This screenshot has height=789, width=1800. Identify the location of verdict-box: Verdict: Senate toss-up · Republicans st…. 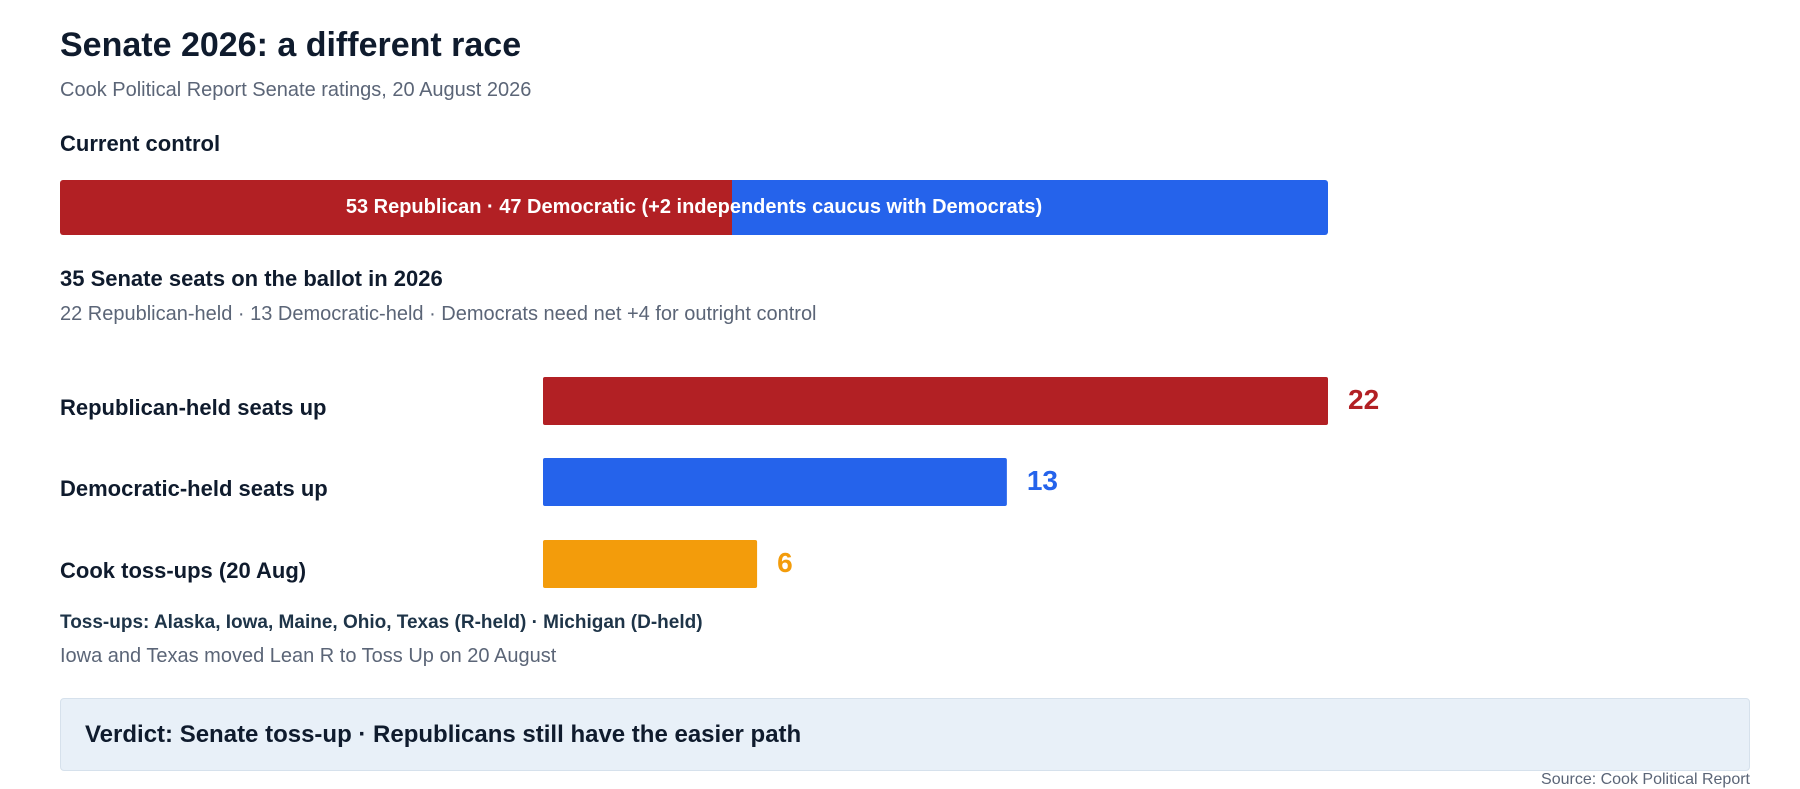
(905, 734).